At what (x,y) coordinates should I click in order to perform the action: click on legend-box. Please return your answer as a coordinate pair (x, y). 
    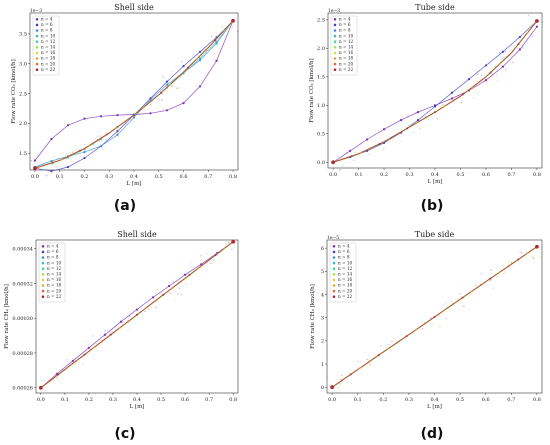
    Looking at the image, I should click on (52, 272).